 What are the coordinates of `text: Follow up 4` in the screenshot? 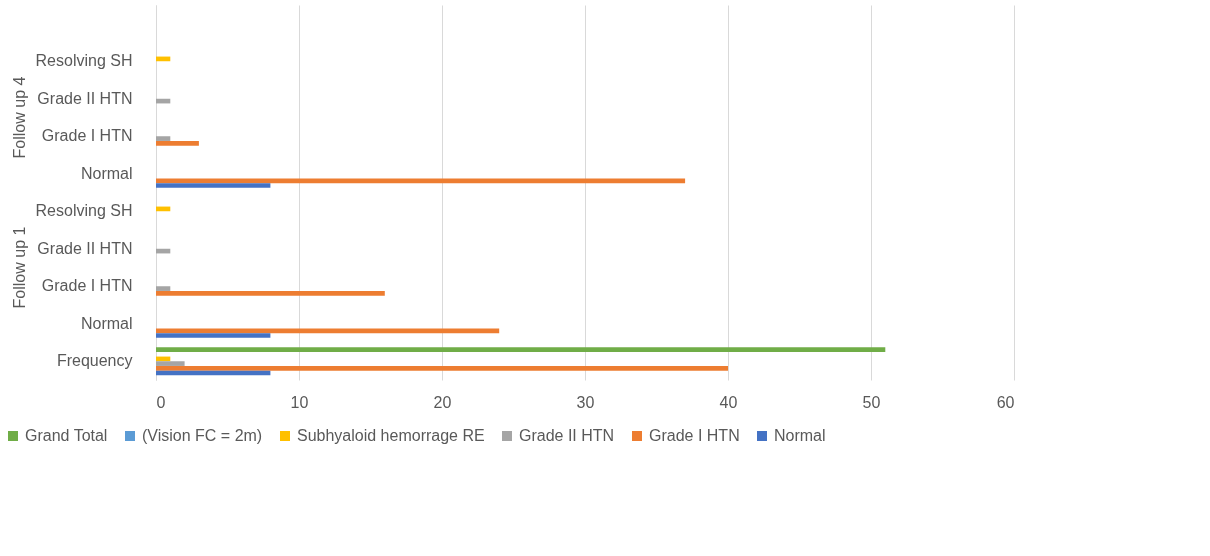 It's located at (19, 117).